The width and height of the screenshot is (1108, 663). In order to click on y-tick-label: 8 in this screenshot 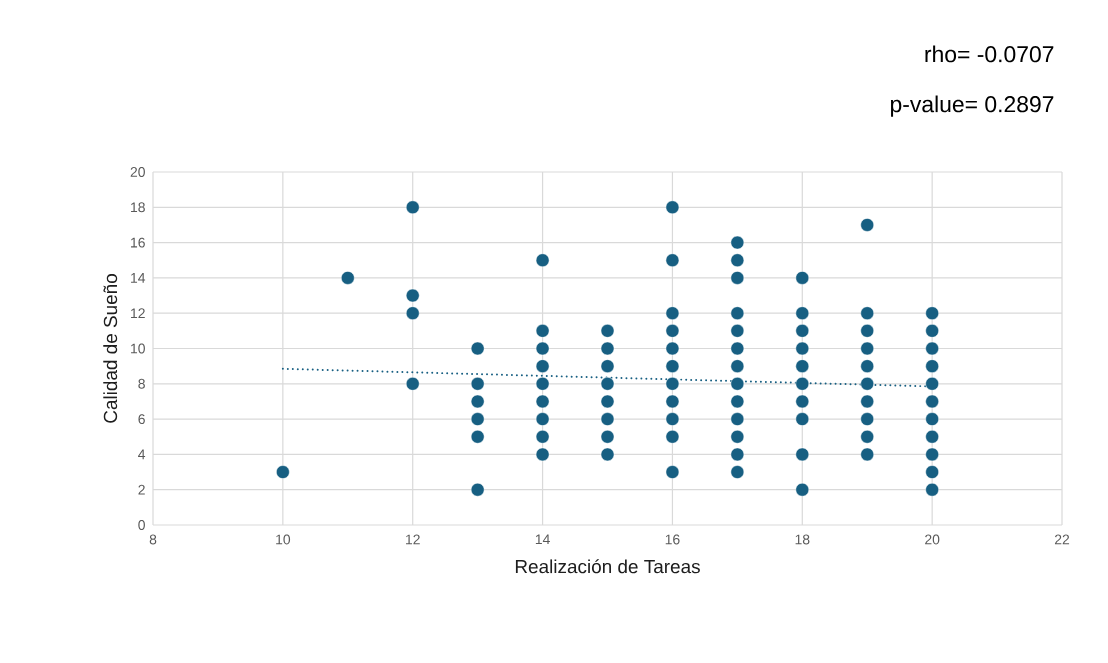, I will do `click(141, 383)`.